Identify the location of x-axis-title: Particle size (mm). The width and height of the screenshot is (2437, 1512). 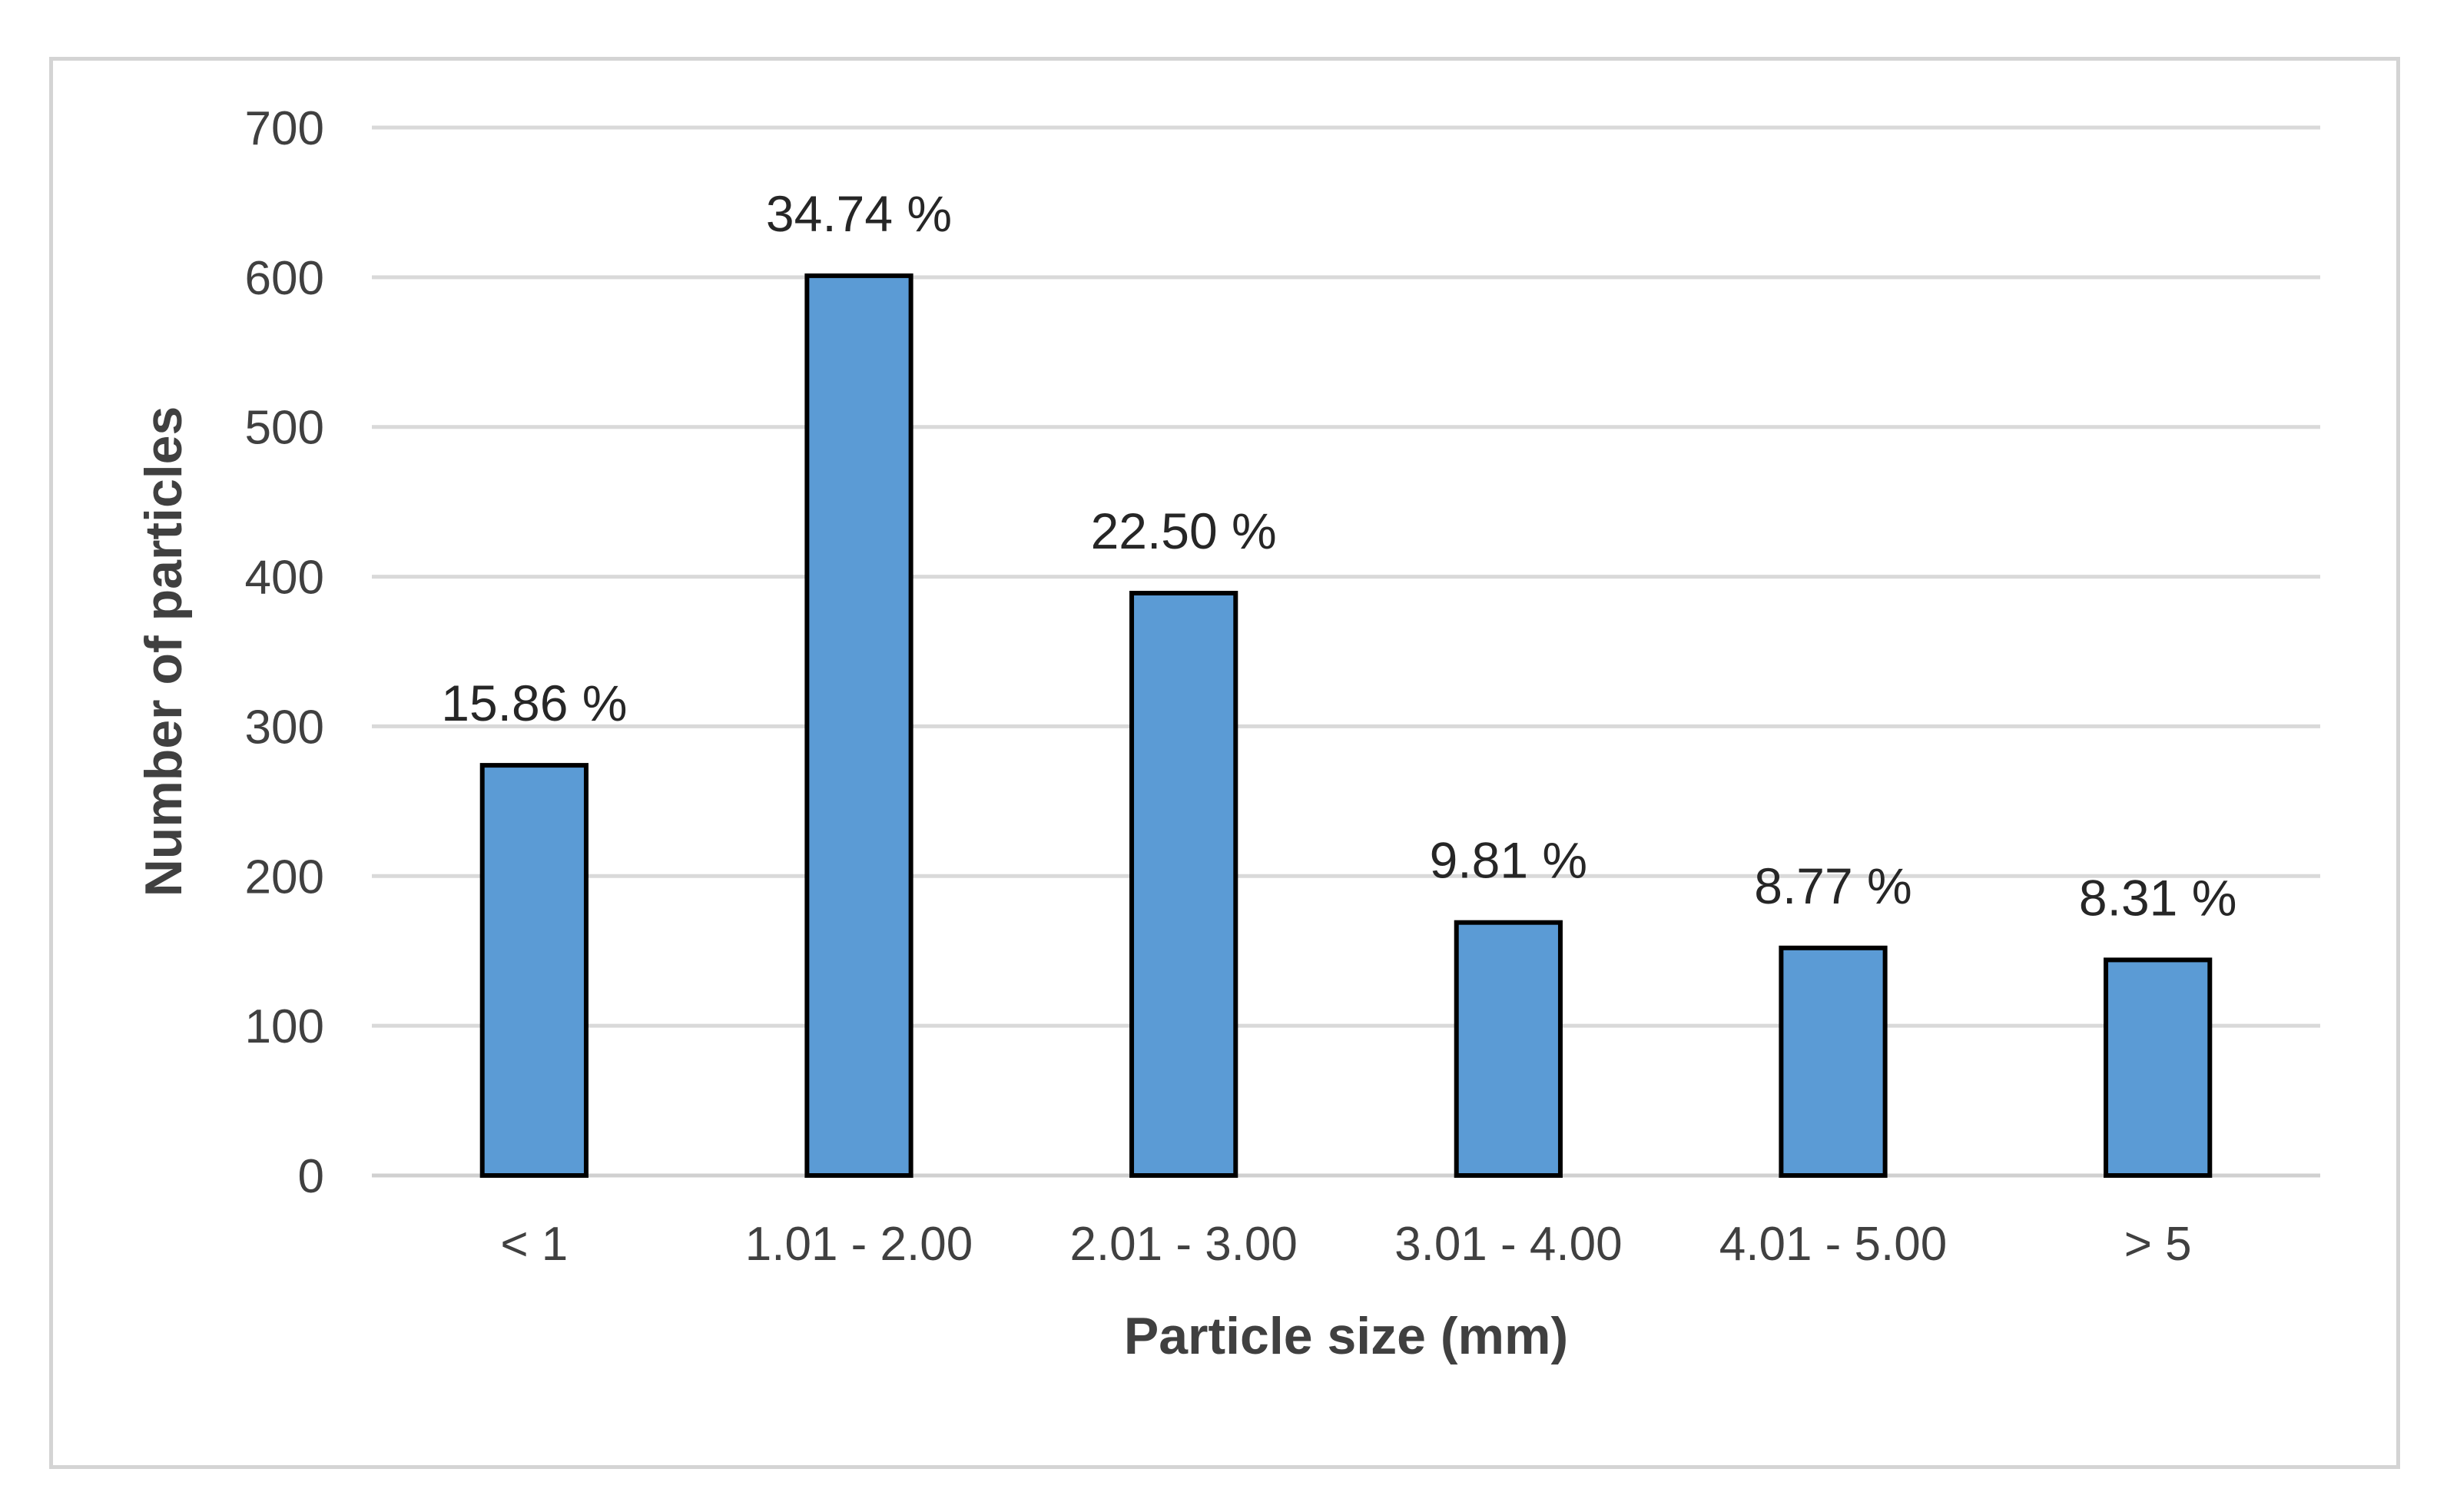
(1346, 1336).